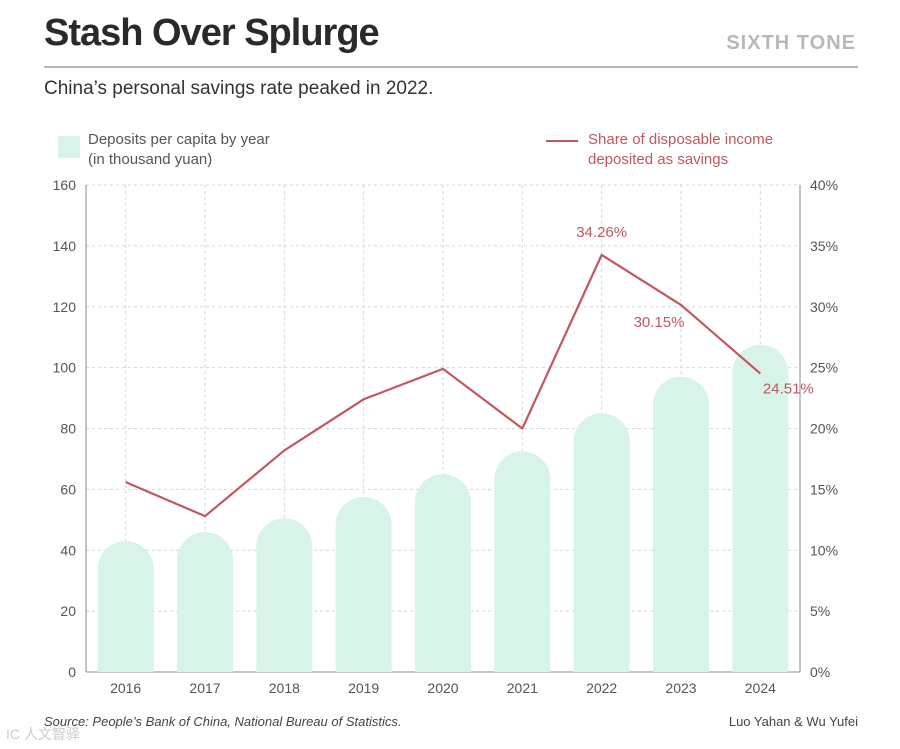  I want to click on author-credit: Luo Yahan & Wu Yufei, so click(793, 721).